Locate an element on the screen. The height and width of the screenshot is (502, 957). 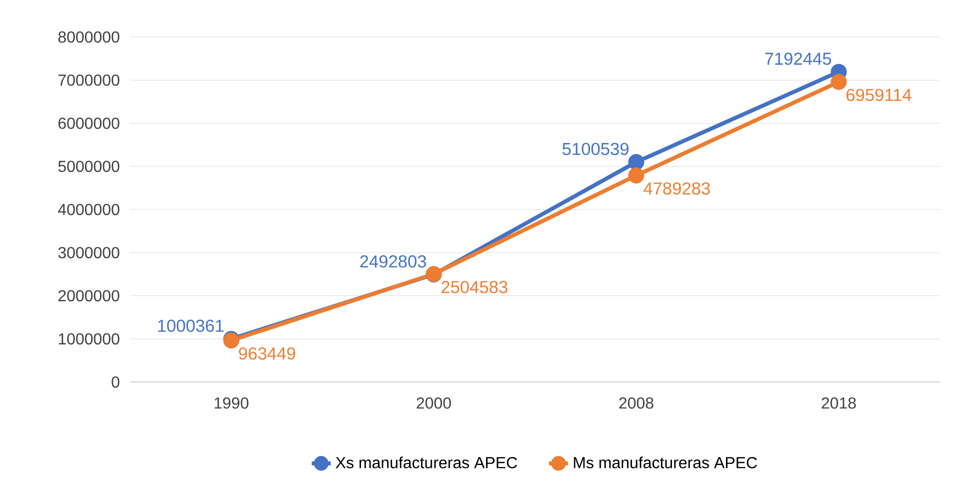
legend-label: Xs manufactureras APEC is located at coordinates (427, 462).